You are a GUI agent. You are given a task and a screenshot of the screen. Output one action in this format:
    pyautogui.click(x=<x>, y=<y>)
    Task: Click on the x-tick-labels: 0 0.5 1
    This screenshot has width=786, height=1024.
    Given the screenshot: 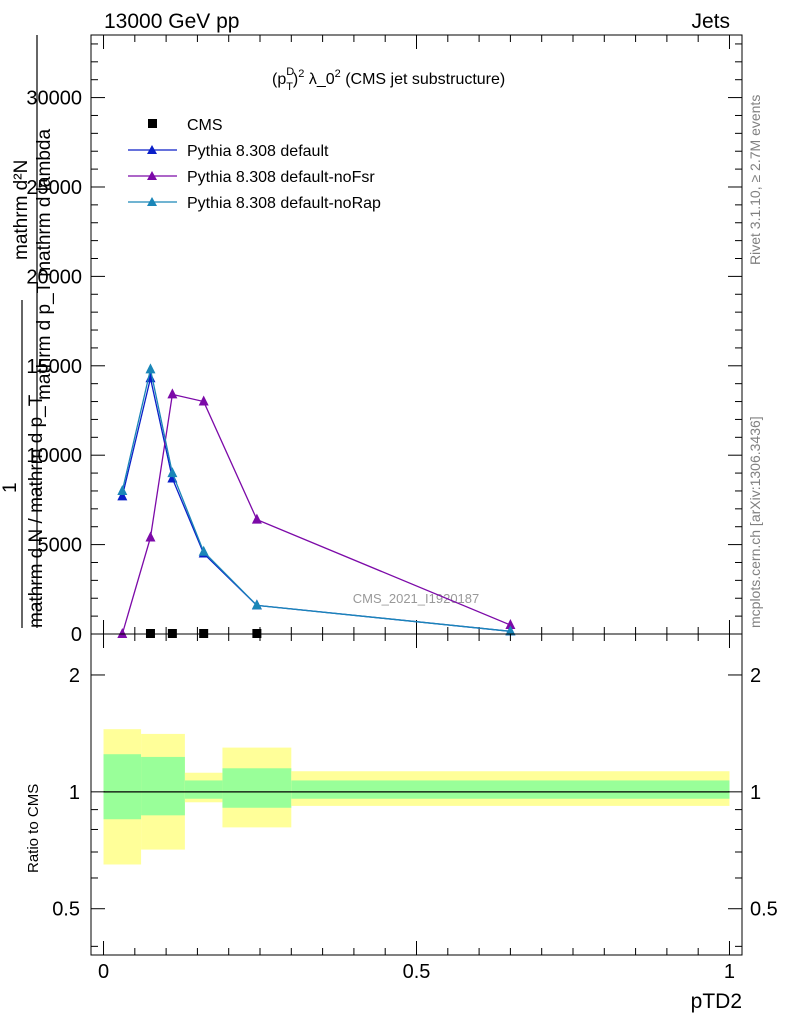 What is the action you would take?
    pyautogui.click(x=416, y=972)
    